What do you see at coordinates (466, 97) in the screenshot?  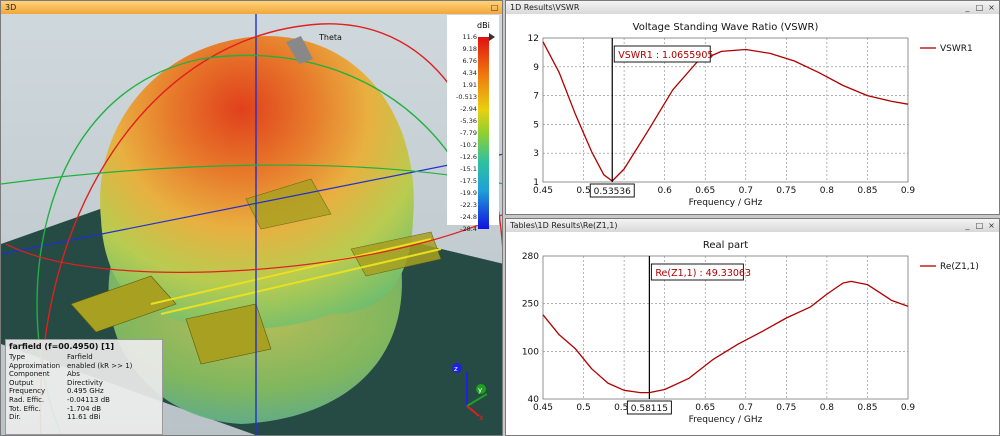 I see `colorbar-tick: -0.513` at bounding box center [466, 97].